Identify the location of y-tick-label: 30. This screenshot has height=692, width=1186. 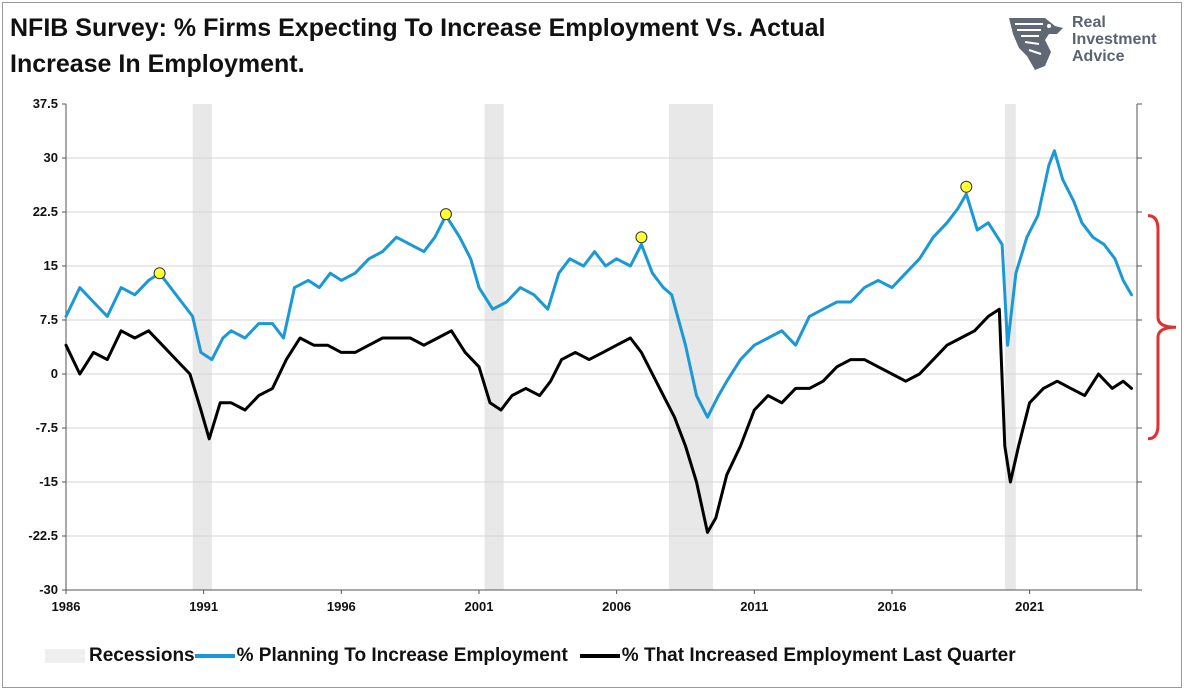
(51, 157).